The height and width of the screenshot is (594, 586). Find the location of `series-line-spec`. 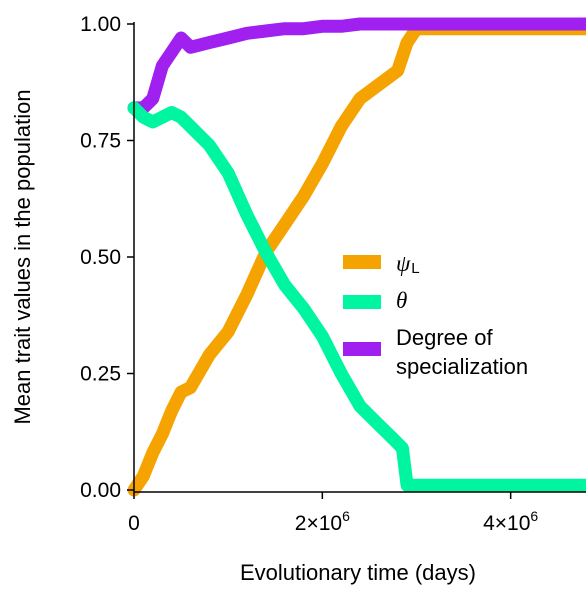

series-line-spec is located at coordinates (356, 66).